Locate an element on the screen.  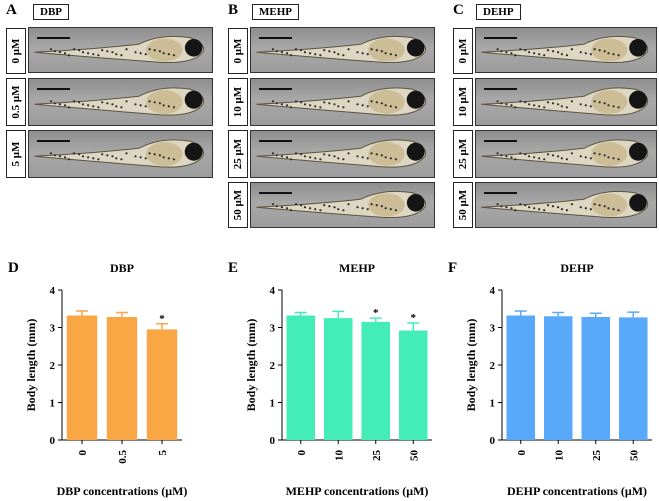
panel-letter-c: C is located at coordinates (458, 10).